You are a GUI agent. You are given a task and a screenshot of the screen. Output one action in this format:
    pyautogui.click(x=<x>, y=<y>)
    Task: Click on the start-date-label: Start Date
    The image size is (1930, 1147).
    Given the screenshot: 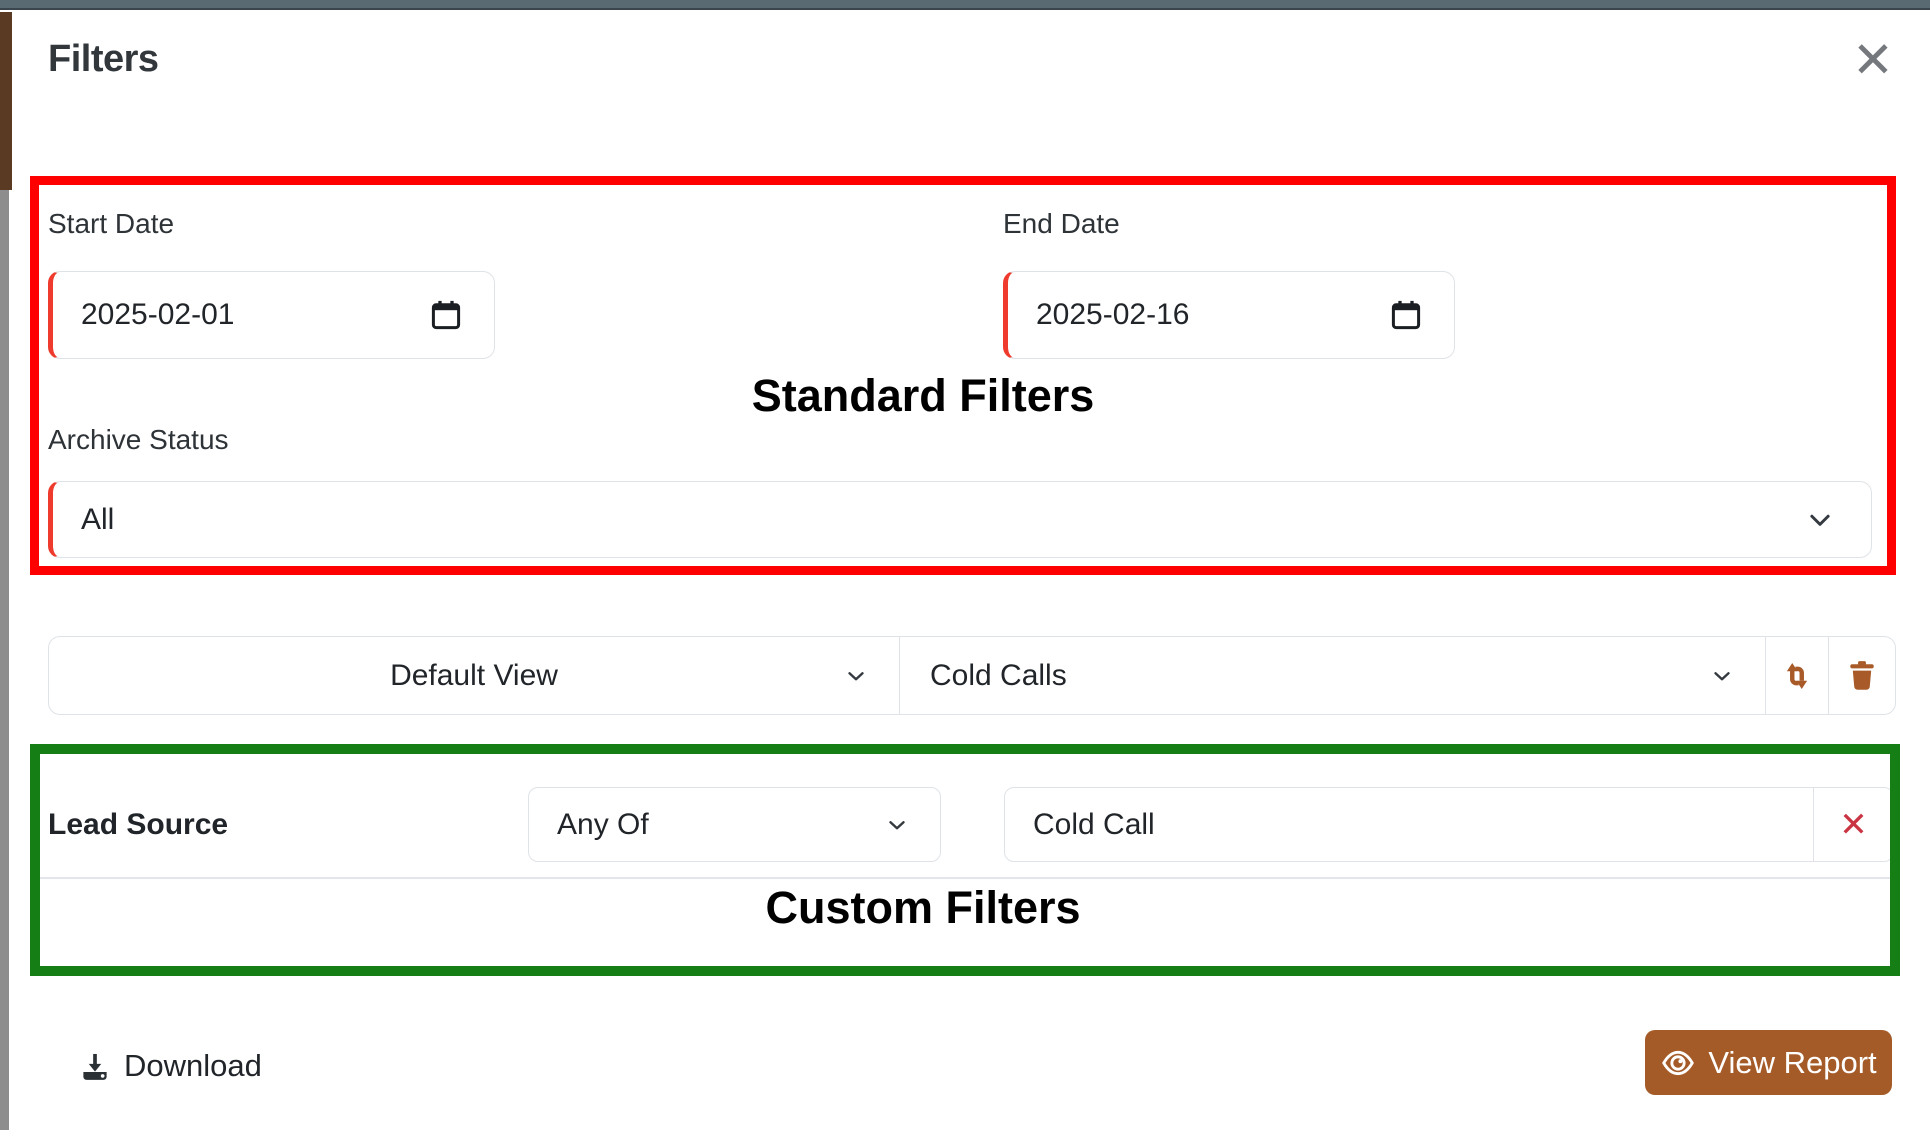 What is the action you would take?
    pyautogui.click(x=111, y=223)
    